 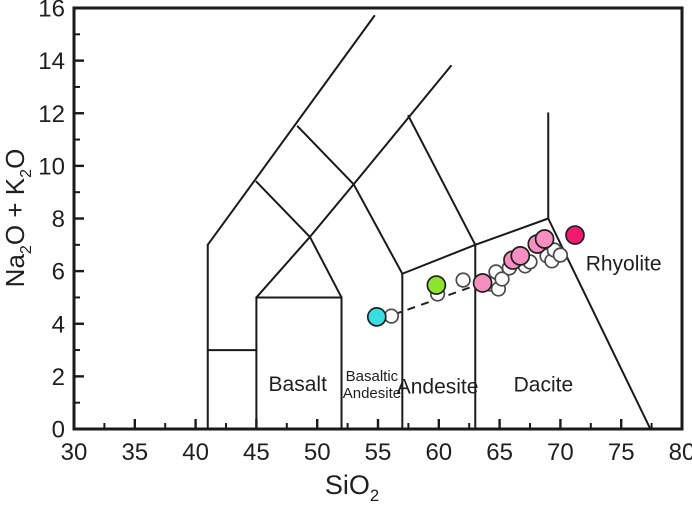 I want to click on series-pink-samples, so click(x=513, y=261).